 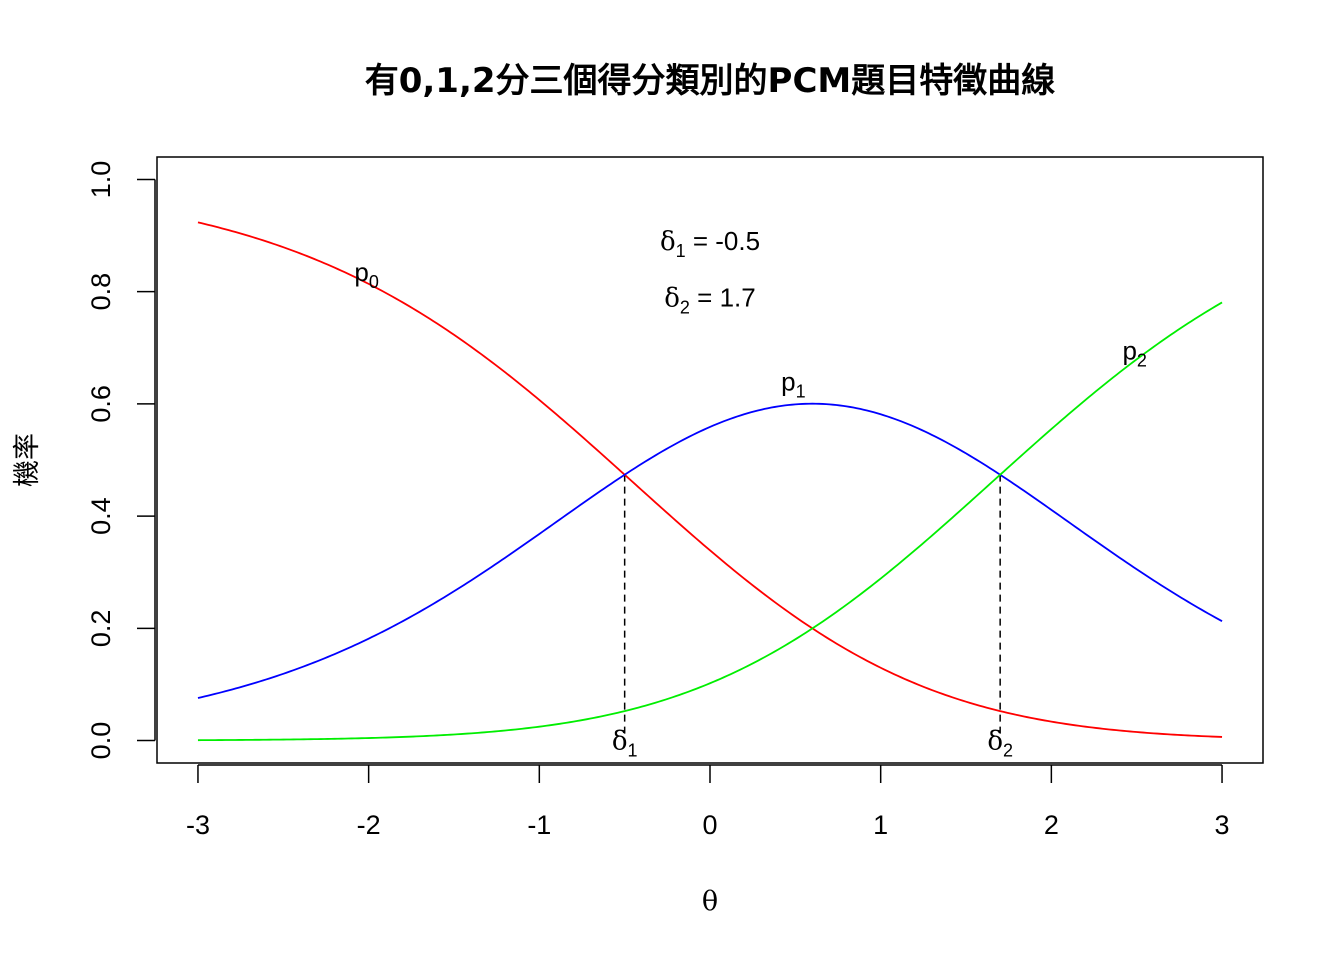 I want to click on curve-label-p1: p1, so click(x=793, y=383).